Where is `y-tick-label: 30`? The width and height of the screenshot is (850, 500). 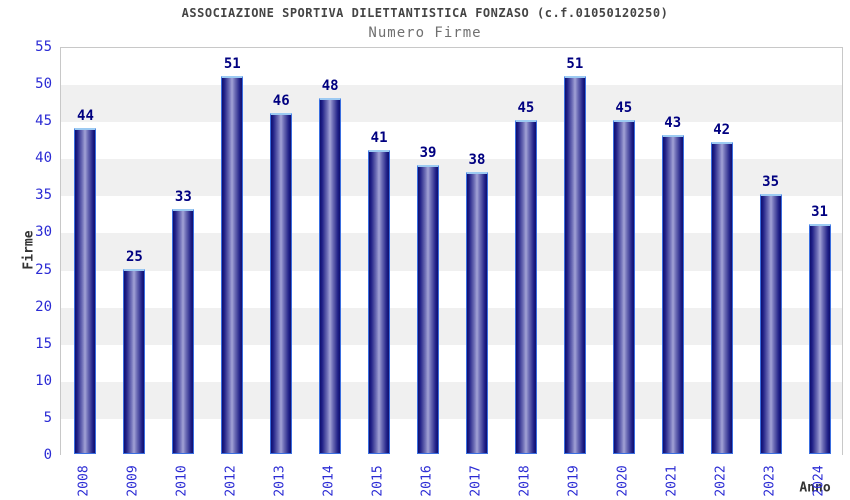
y-tick-label: 30 is located at coordinates (43, 232).